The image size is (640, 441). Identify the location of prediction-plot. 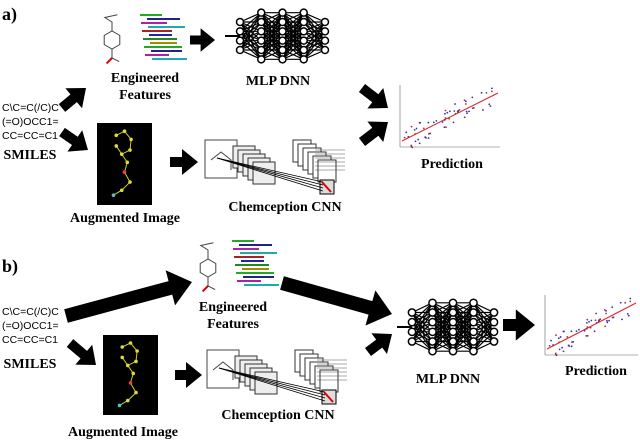
(449, 117).